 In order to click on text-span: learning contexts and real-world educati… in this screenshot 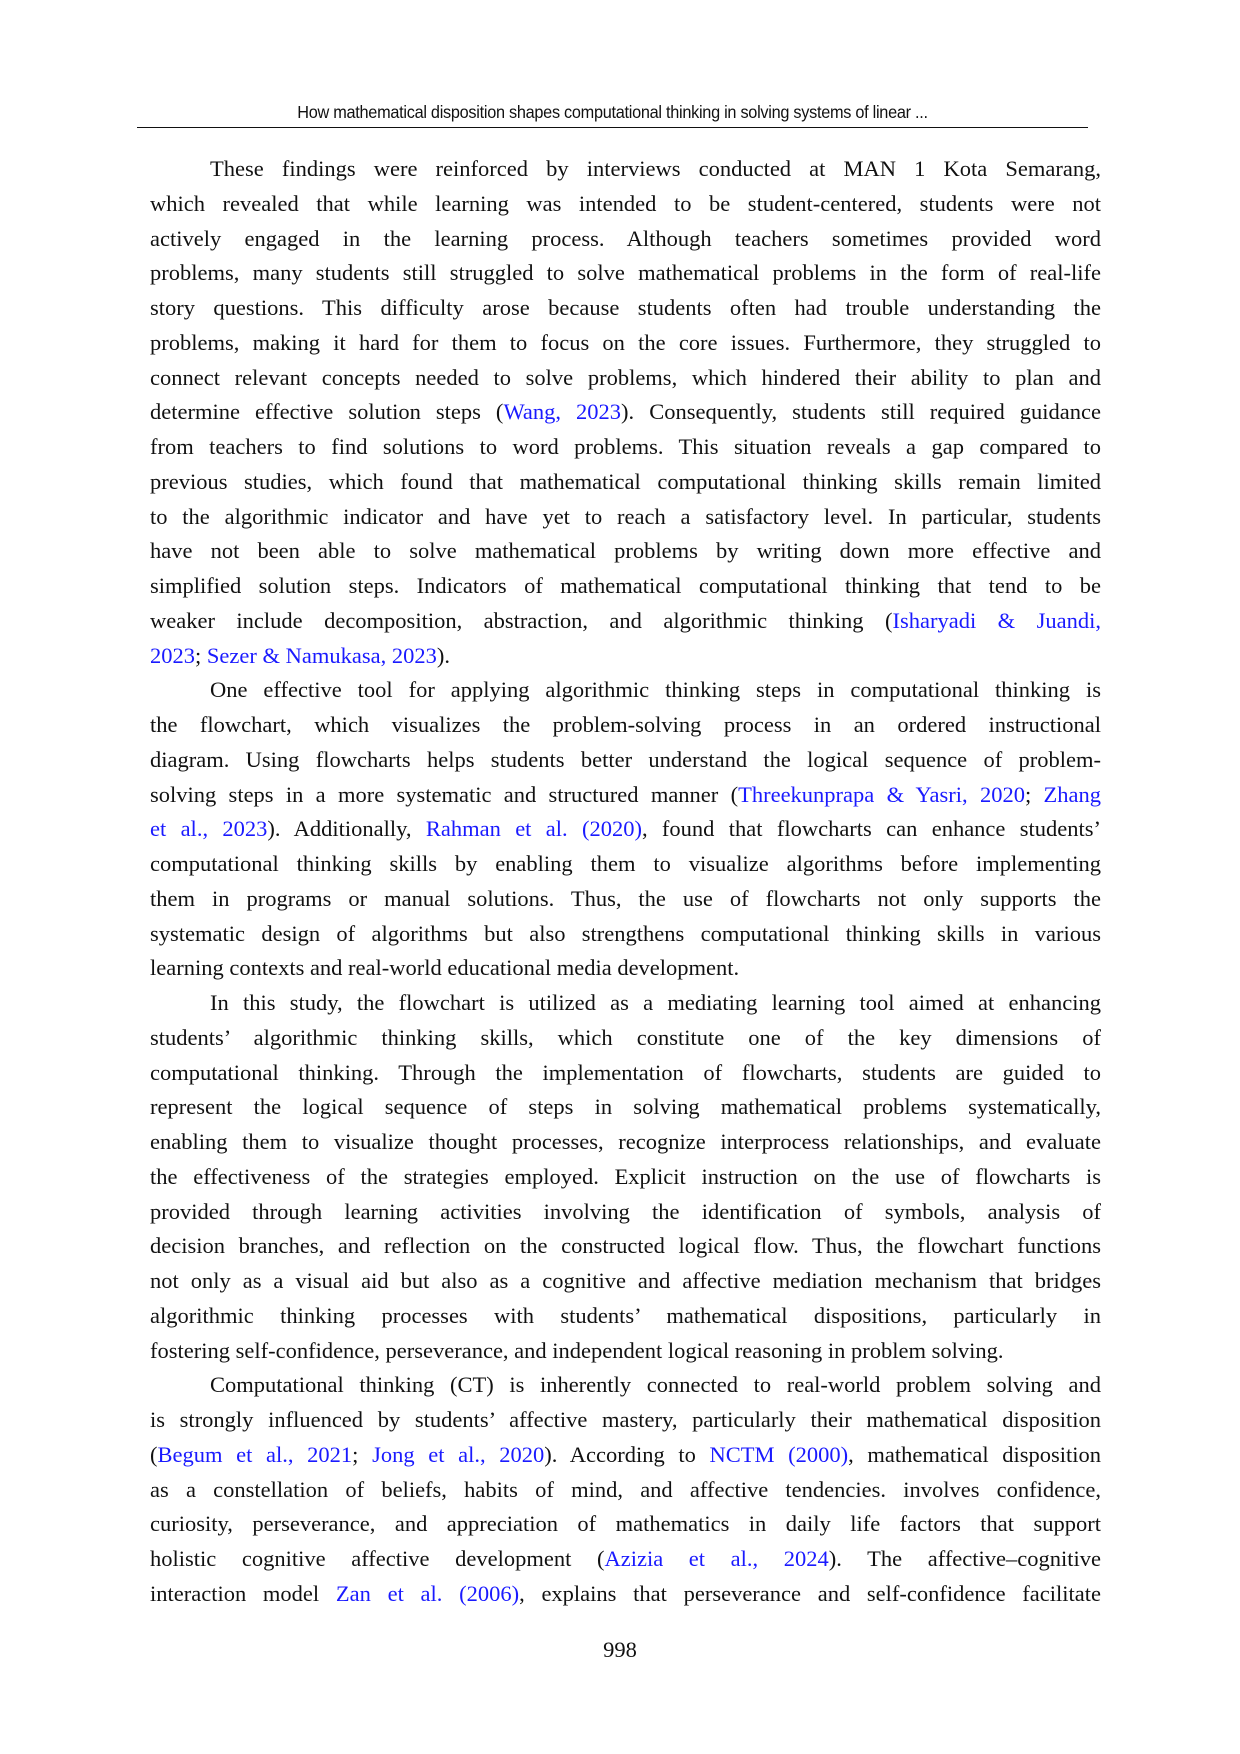, I will do `click(445, 968)`.